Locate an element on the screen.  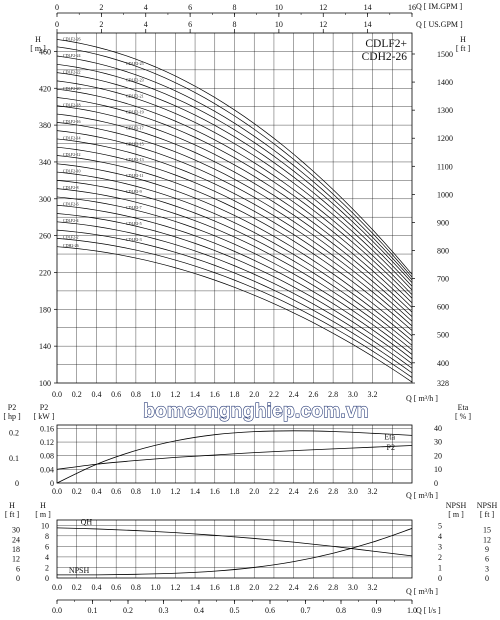
power-kw-axis-label: P2 is located at coordinates (44, 407).